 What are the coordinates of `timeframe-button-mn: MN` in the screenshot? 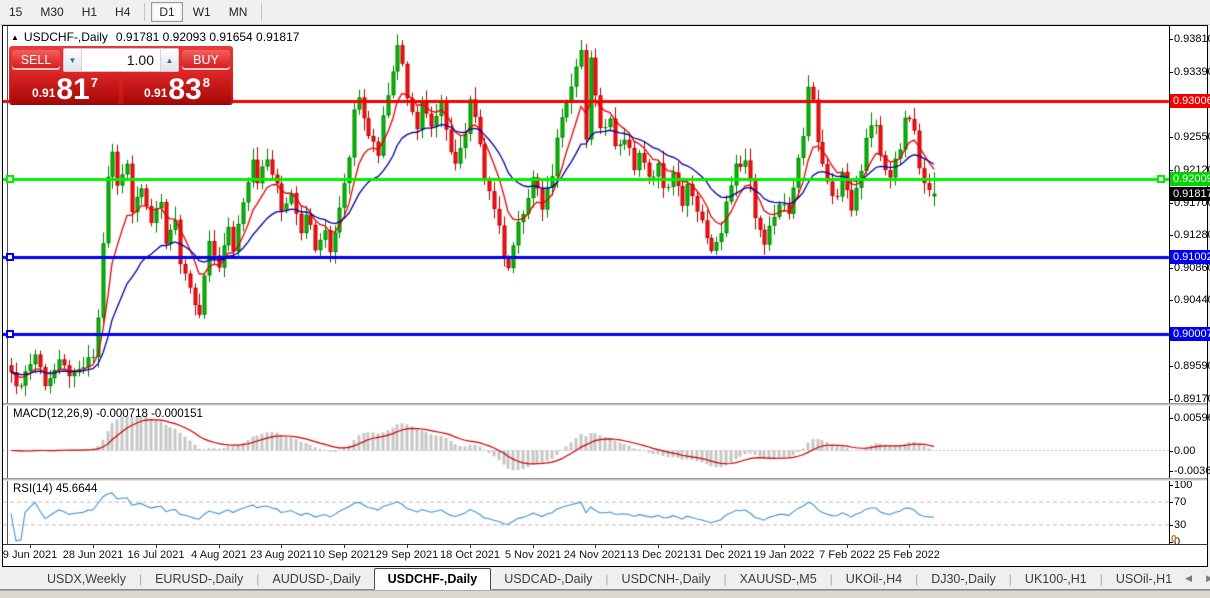 It's located at (238, 12).